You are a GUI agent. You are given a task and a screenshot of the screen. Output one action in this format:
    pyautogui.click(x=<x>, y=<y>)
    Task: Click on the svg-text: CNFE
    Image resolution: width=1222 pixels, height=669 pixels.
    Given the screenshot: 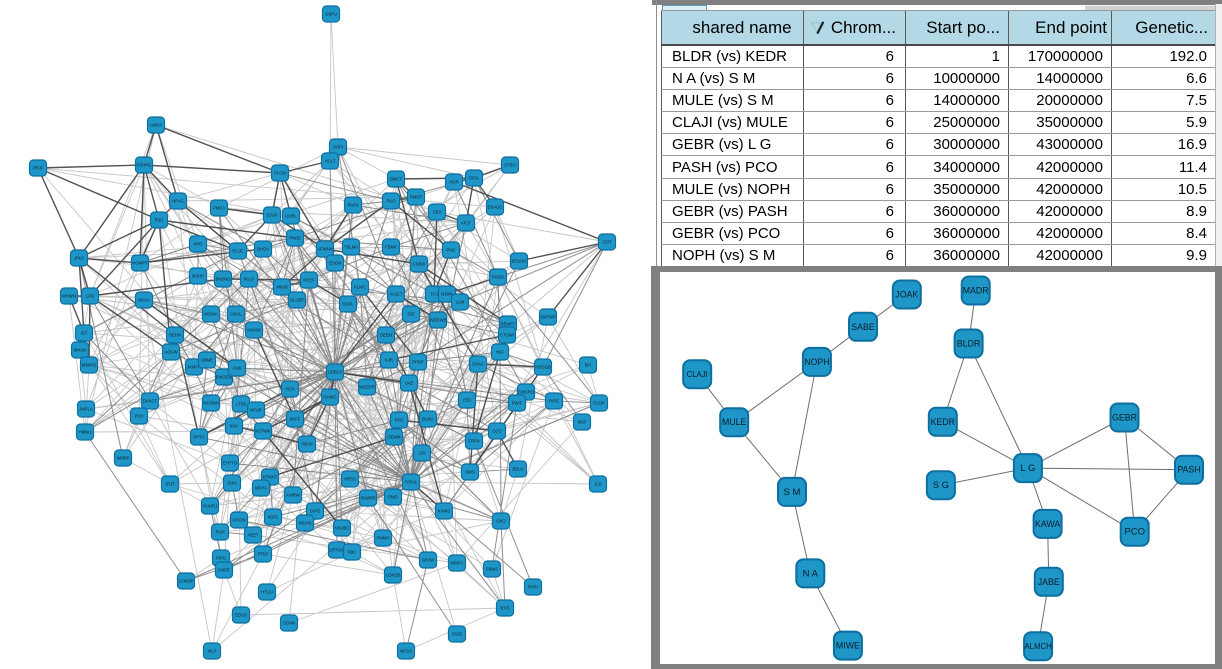 What is the action you would take?
    pyautogui.click(x=224, y=570)
    